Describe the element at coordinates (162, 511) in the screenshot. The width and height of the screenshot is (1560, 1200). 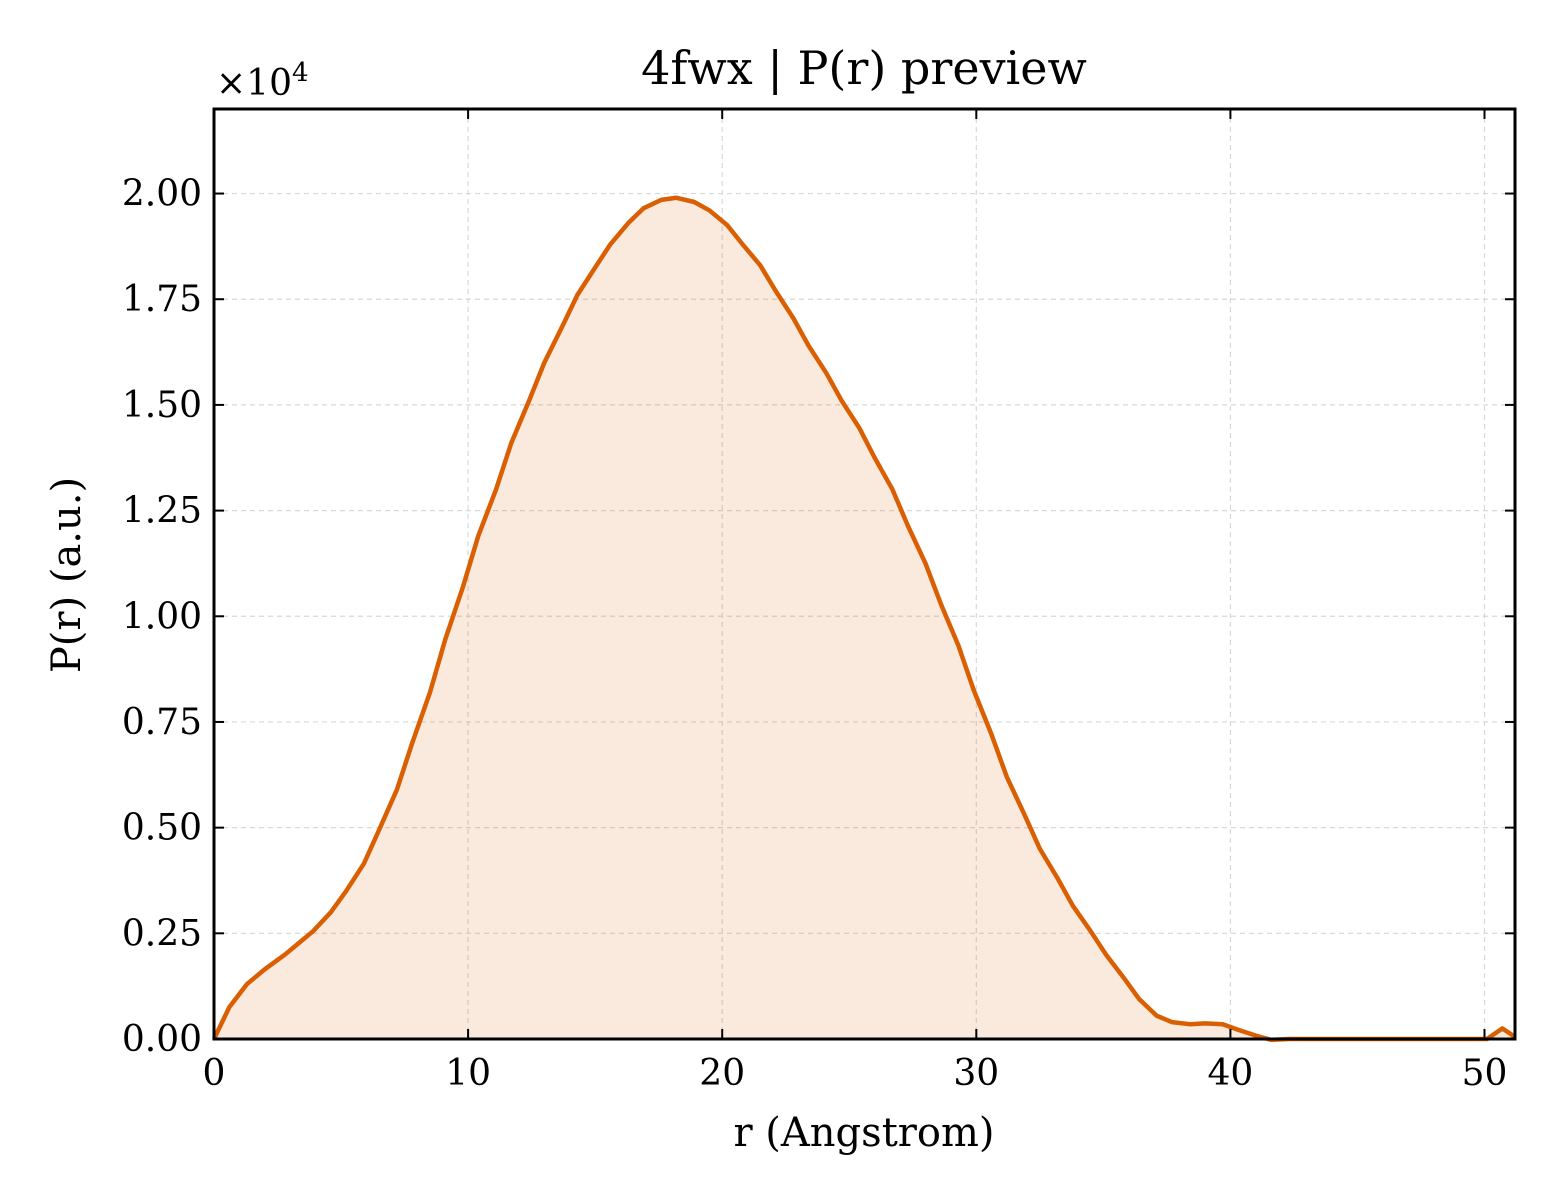
I see `y-tick-label: 1.25` at that location.